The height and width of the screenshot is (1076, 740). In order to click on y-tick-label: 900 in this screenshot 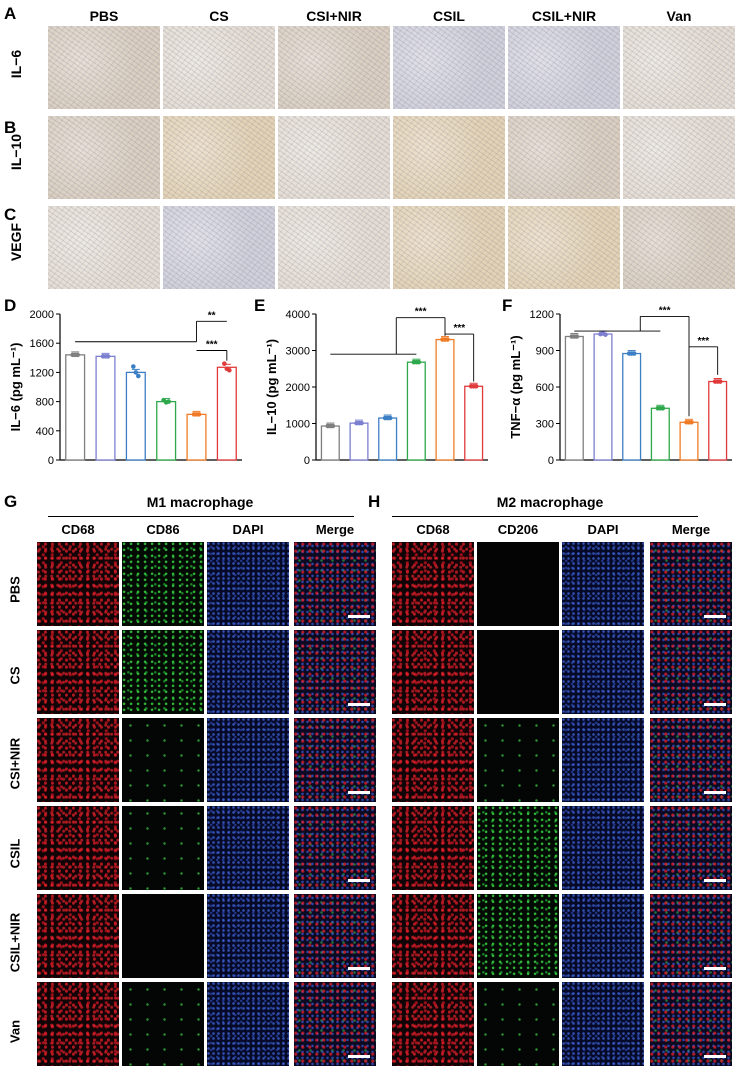, I will do `click(545, 352)`.